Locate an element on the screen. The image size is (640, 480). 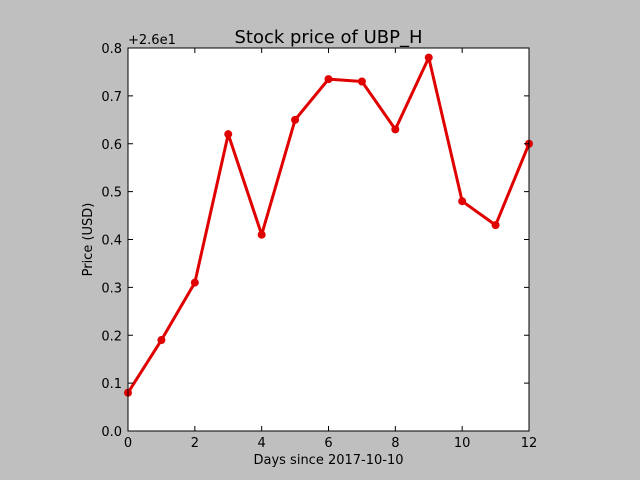
x-axis-label: Days since 2017-10-10 is located at coordinates (328, 460).